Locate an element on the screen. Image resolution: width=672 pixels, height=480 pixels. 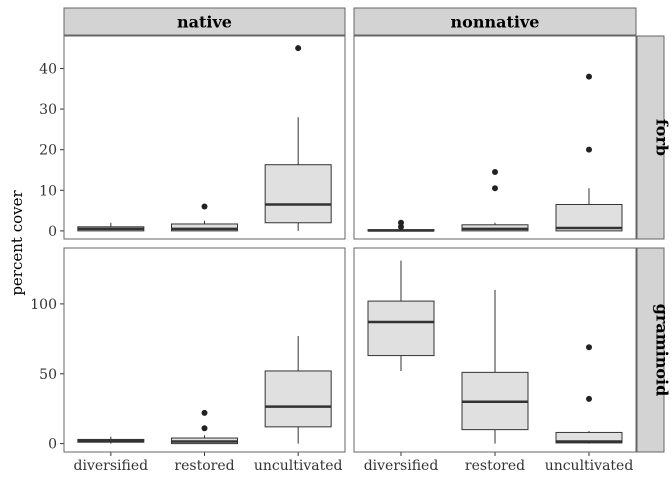
column-strip-label: native is located at coordinates (204, 22).